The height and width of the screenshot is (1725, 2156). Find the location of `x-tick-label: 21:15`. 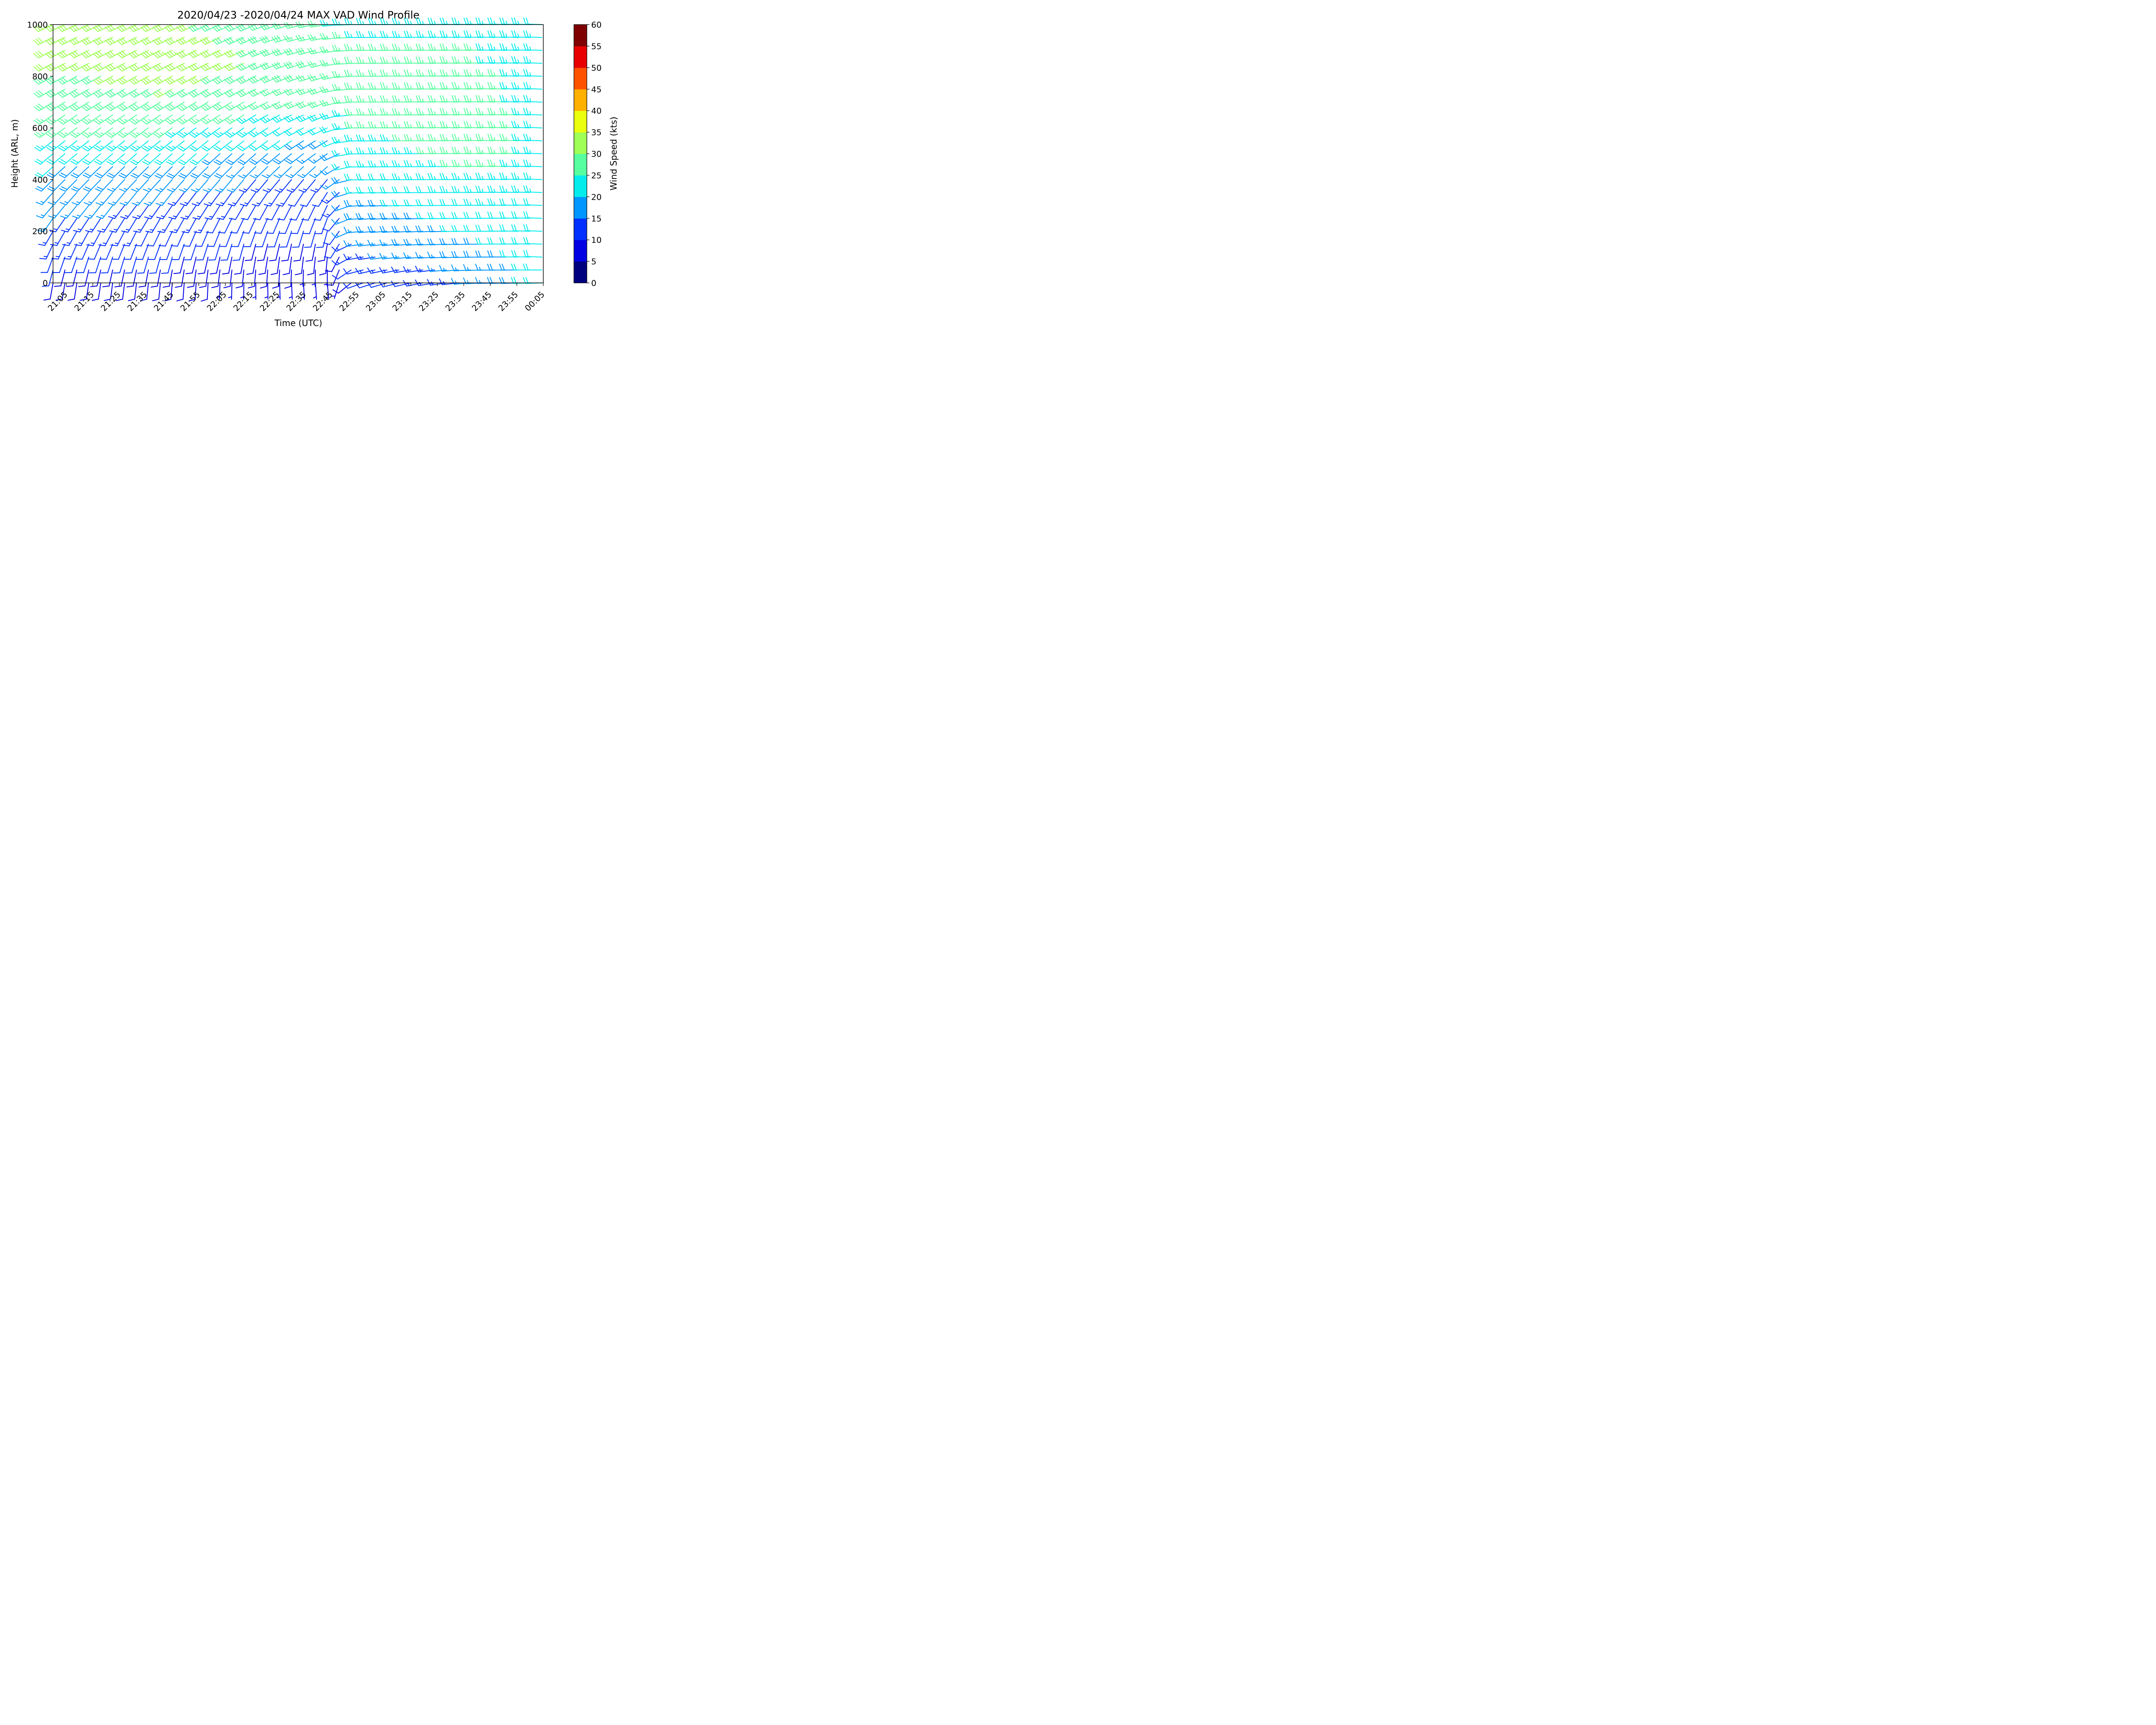

x-tick-label: 21:15 is located at coordinates (84, 302).